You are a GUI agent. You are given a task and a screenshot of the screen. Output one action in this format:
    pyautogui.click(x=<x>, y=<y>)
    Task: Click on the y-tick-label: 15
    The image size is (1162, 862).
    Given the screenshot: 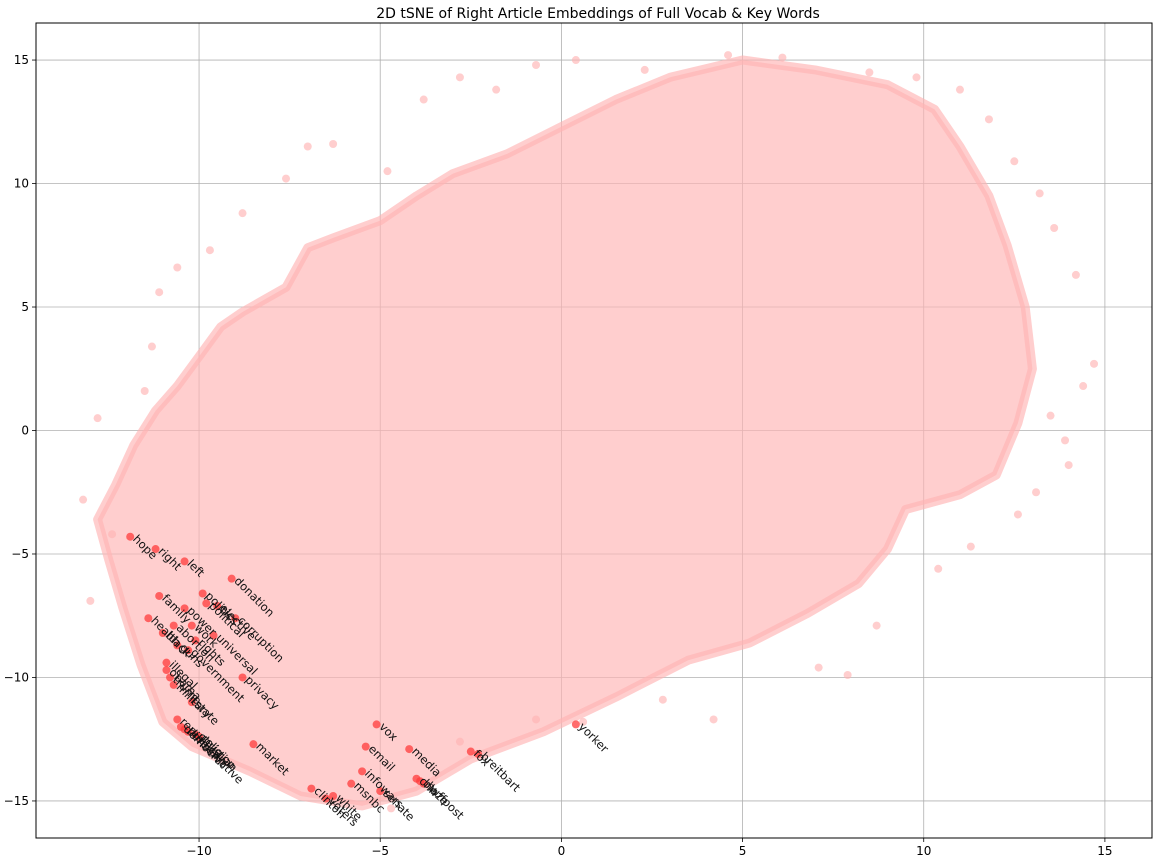 What is the action you would take?
    pyautogui.click(x=21, y=60)
    